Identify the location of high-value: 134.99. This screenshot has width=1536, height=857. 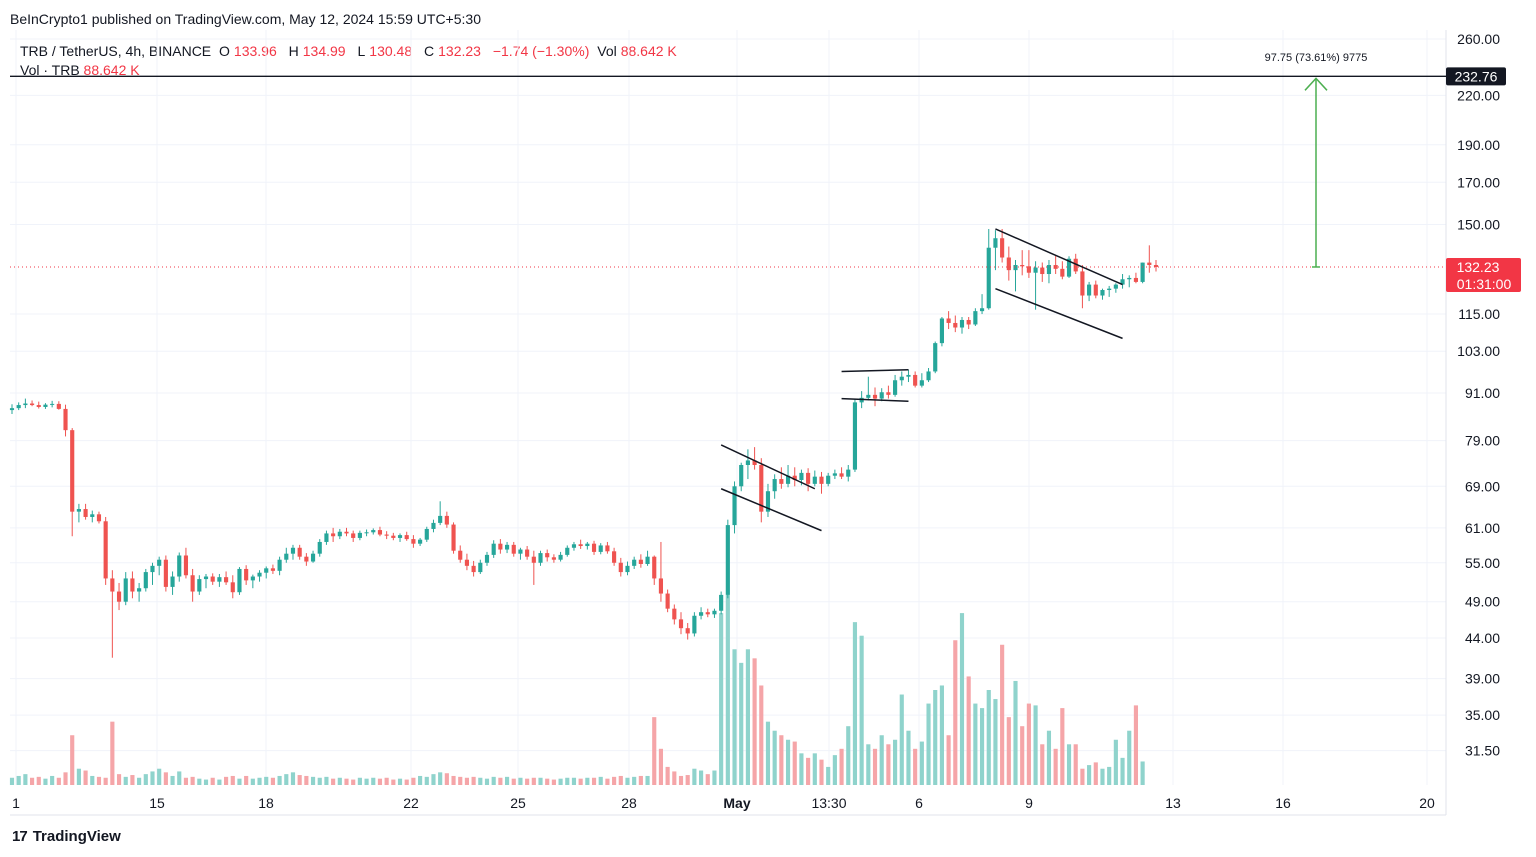
(324, 51).